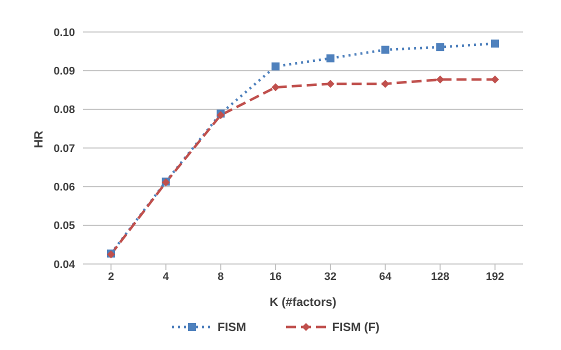 The height and width of the screenshot is (350, 561). Describe the element at coordinates (64, 148) in the screenshot. I see `y-tick-label: 0.07` at that location.